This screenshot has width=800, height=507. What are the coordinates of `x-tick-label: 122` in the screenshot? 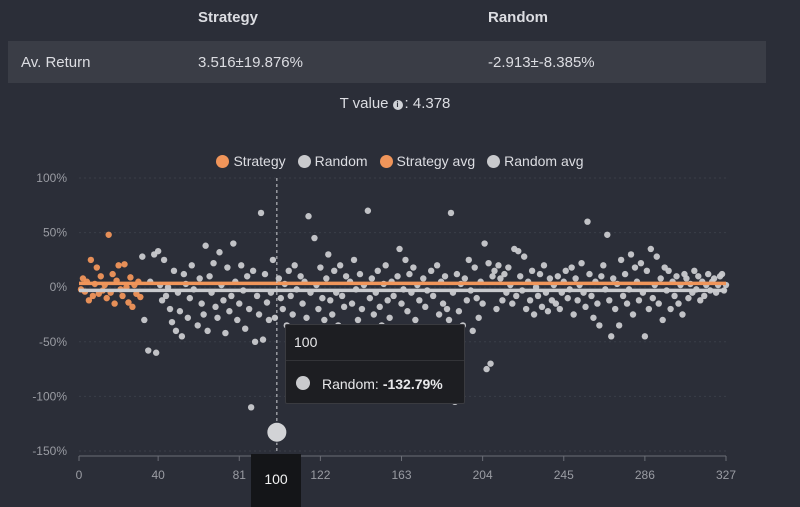 It's located at (320, 475).